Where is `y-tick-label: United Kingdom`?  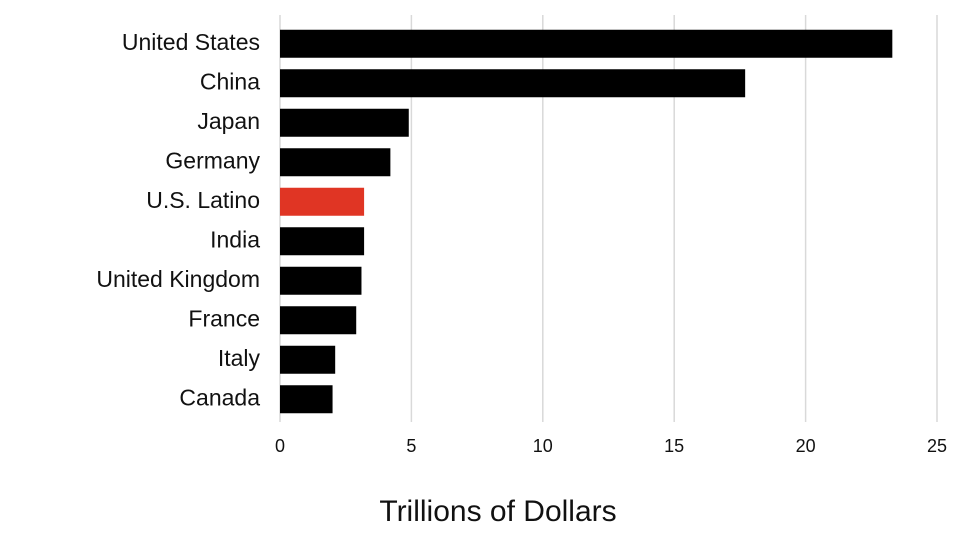 y-tick-label: United Kingdom is located at coordinates (178, 279).